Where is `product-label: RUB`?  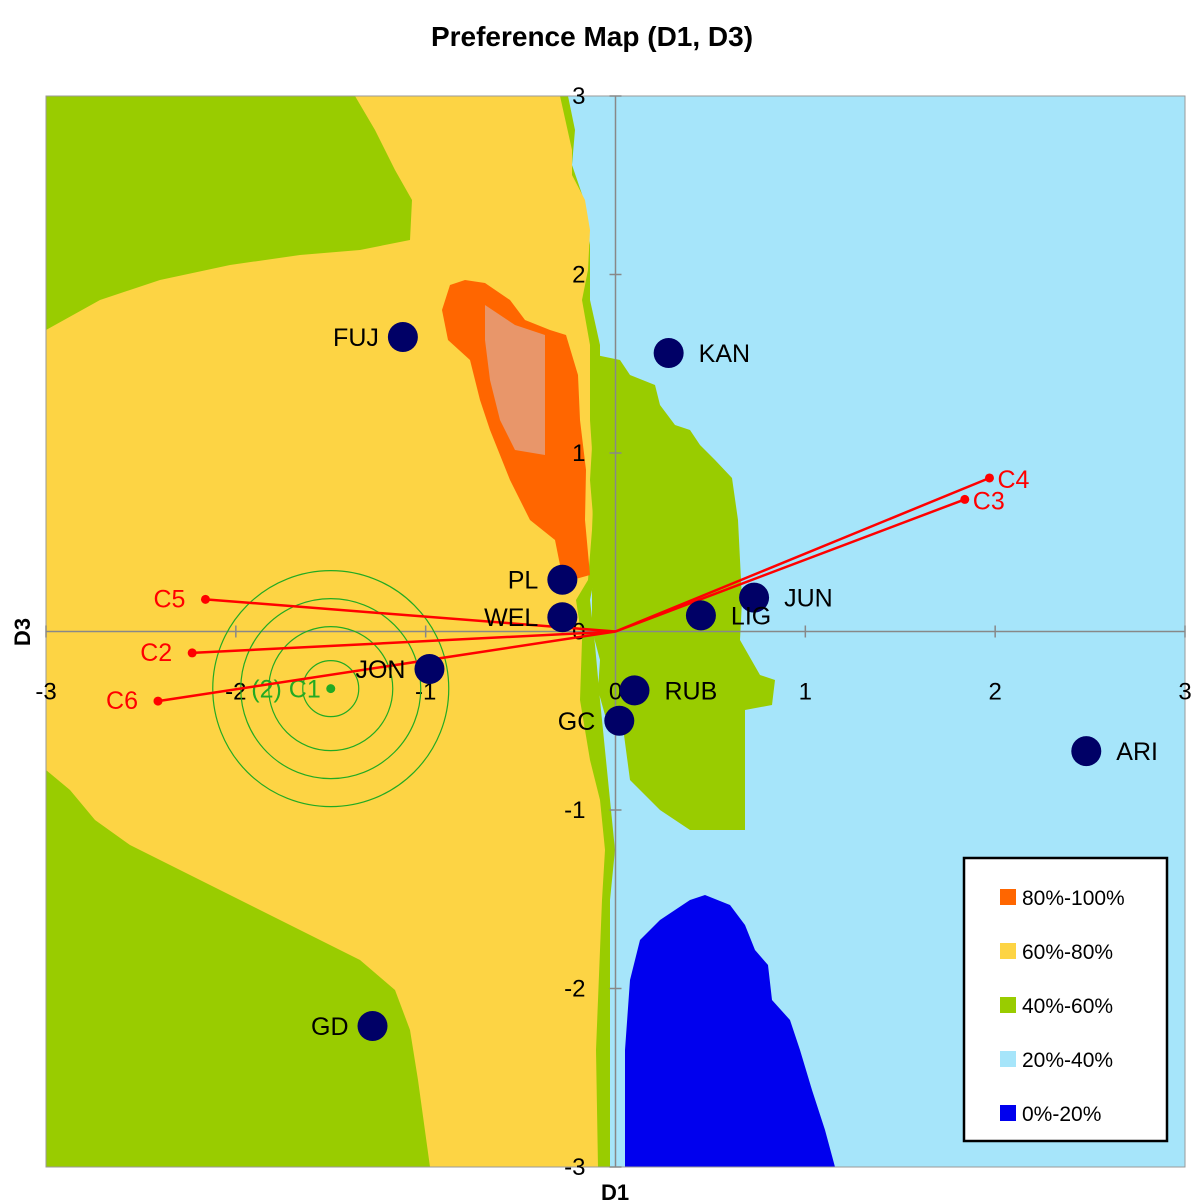 product-label: RUB is located at coordinates (690, 691).